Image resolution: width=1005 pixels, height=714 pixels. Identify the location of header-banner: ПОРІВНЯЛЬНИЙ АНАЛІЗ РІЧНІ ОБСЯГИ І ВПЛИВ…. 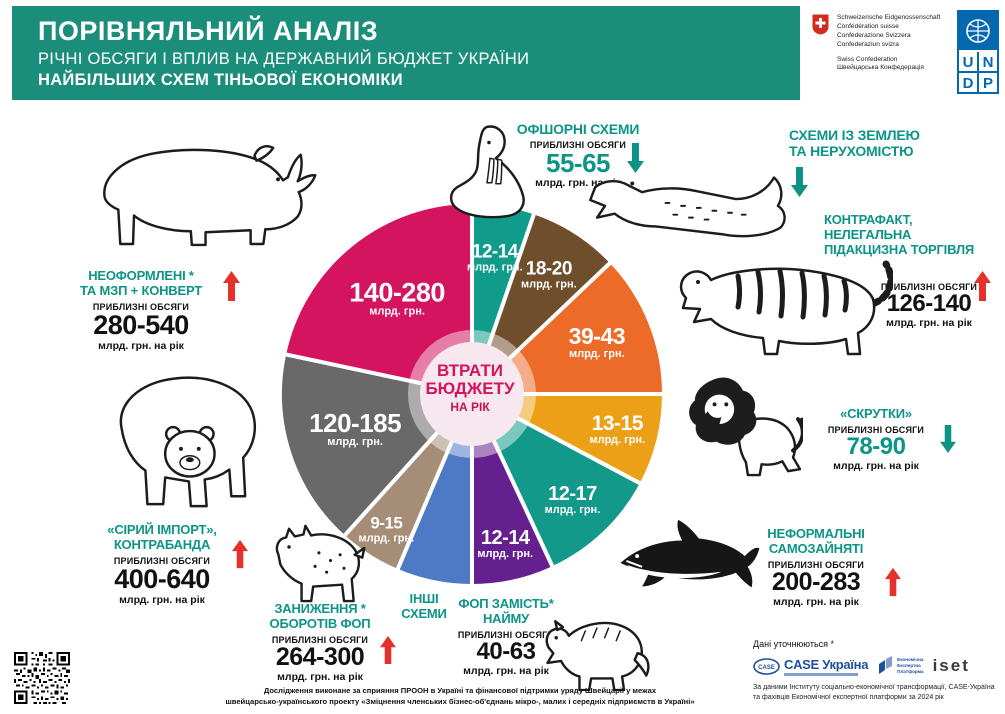
(406, 53).